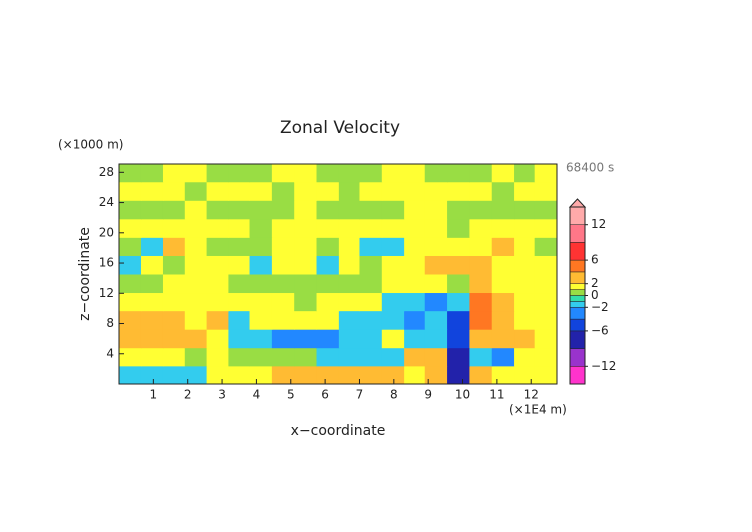  What do you see at coordinates (595, 283) in the screenshot?
I see `colorbar-tick-label: 2` at bounding box center [595, 283].